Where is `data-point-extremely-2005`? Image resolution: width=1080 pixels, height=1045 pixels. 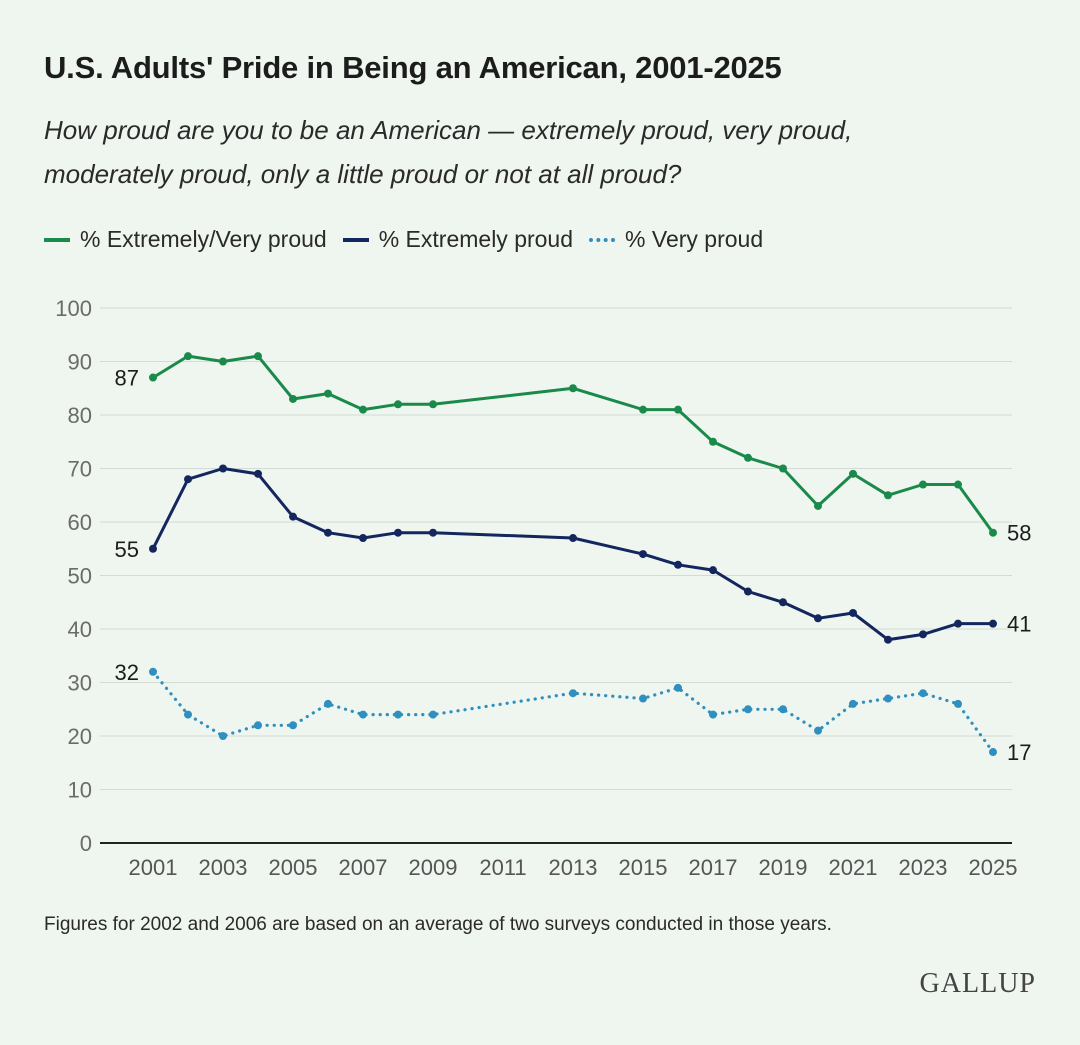 data-point-extremely-2005 is located at coordinates (293, 516).